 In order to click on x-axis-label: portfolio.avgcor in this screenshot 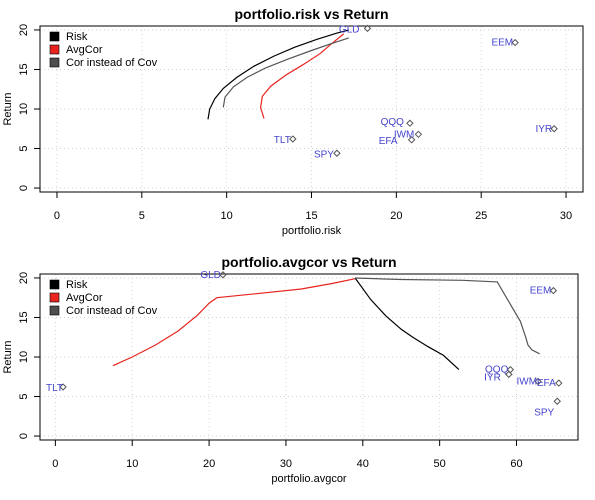, I will do `click(309, 479)`.